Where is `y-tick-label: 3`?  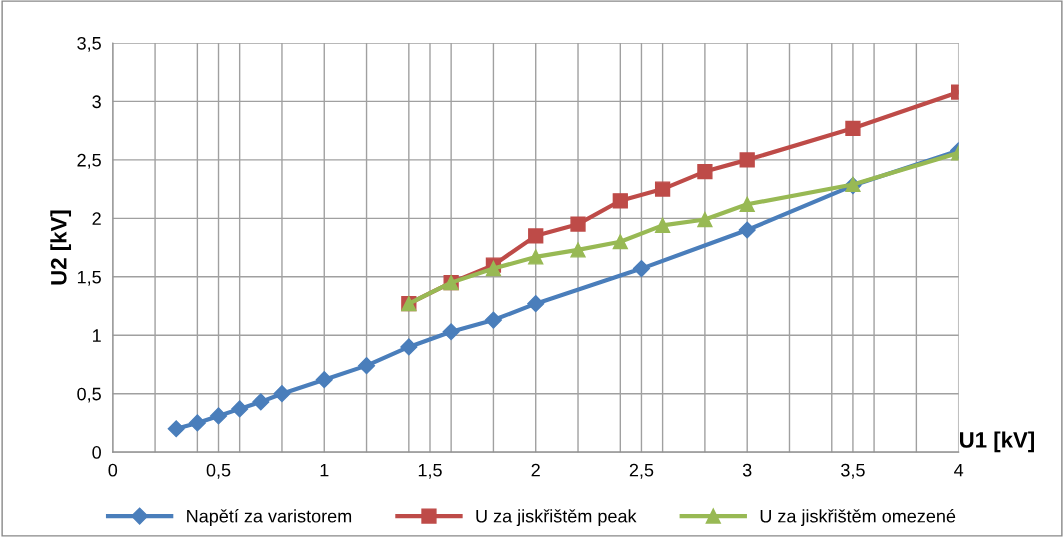 y-tick-label: 3 is located at coordinates (96, 102).